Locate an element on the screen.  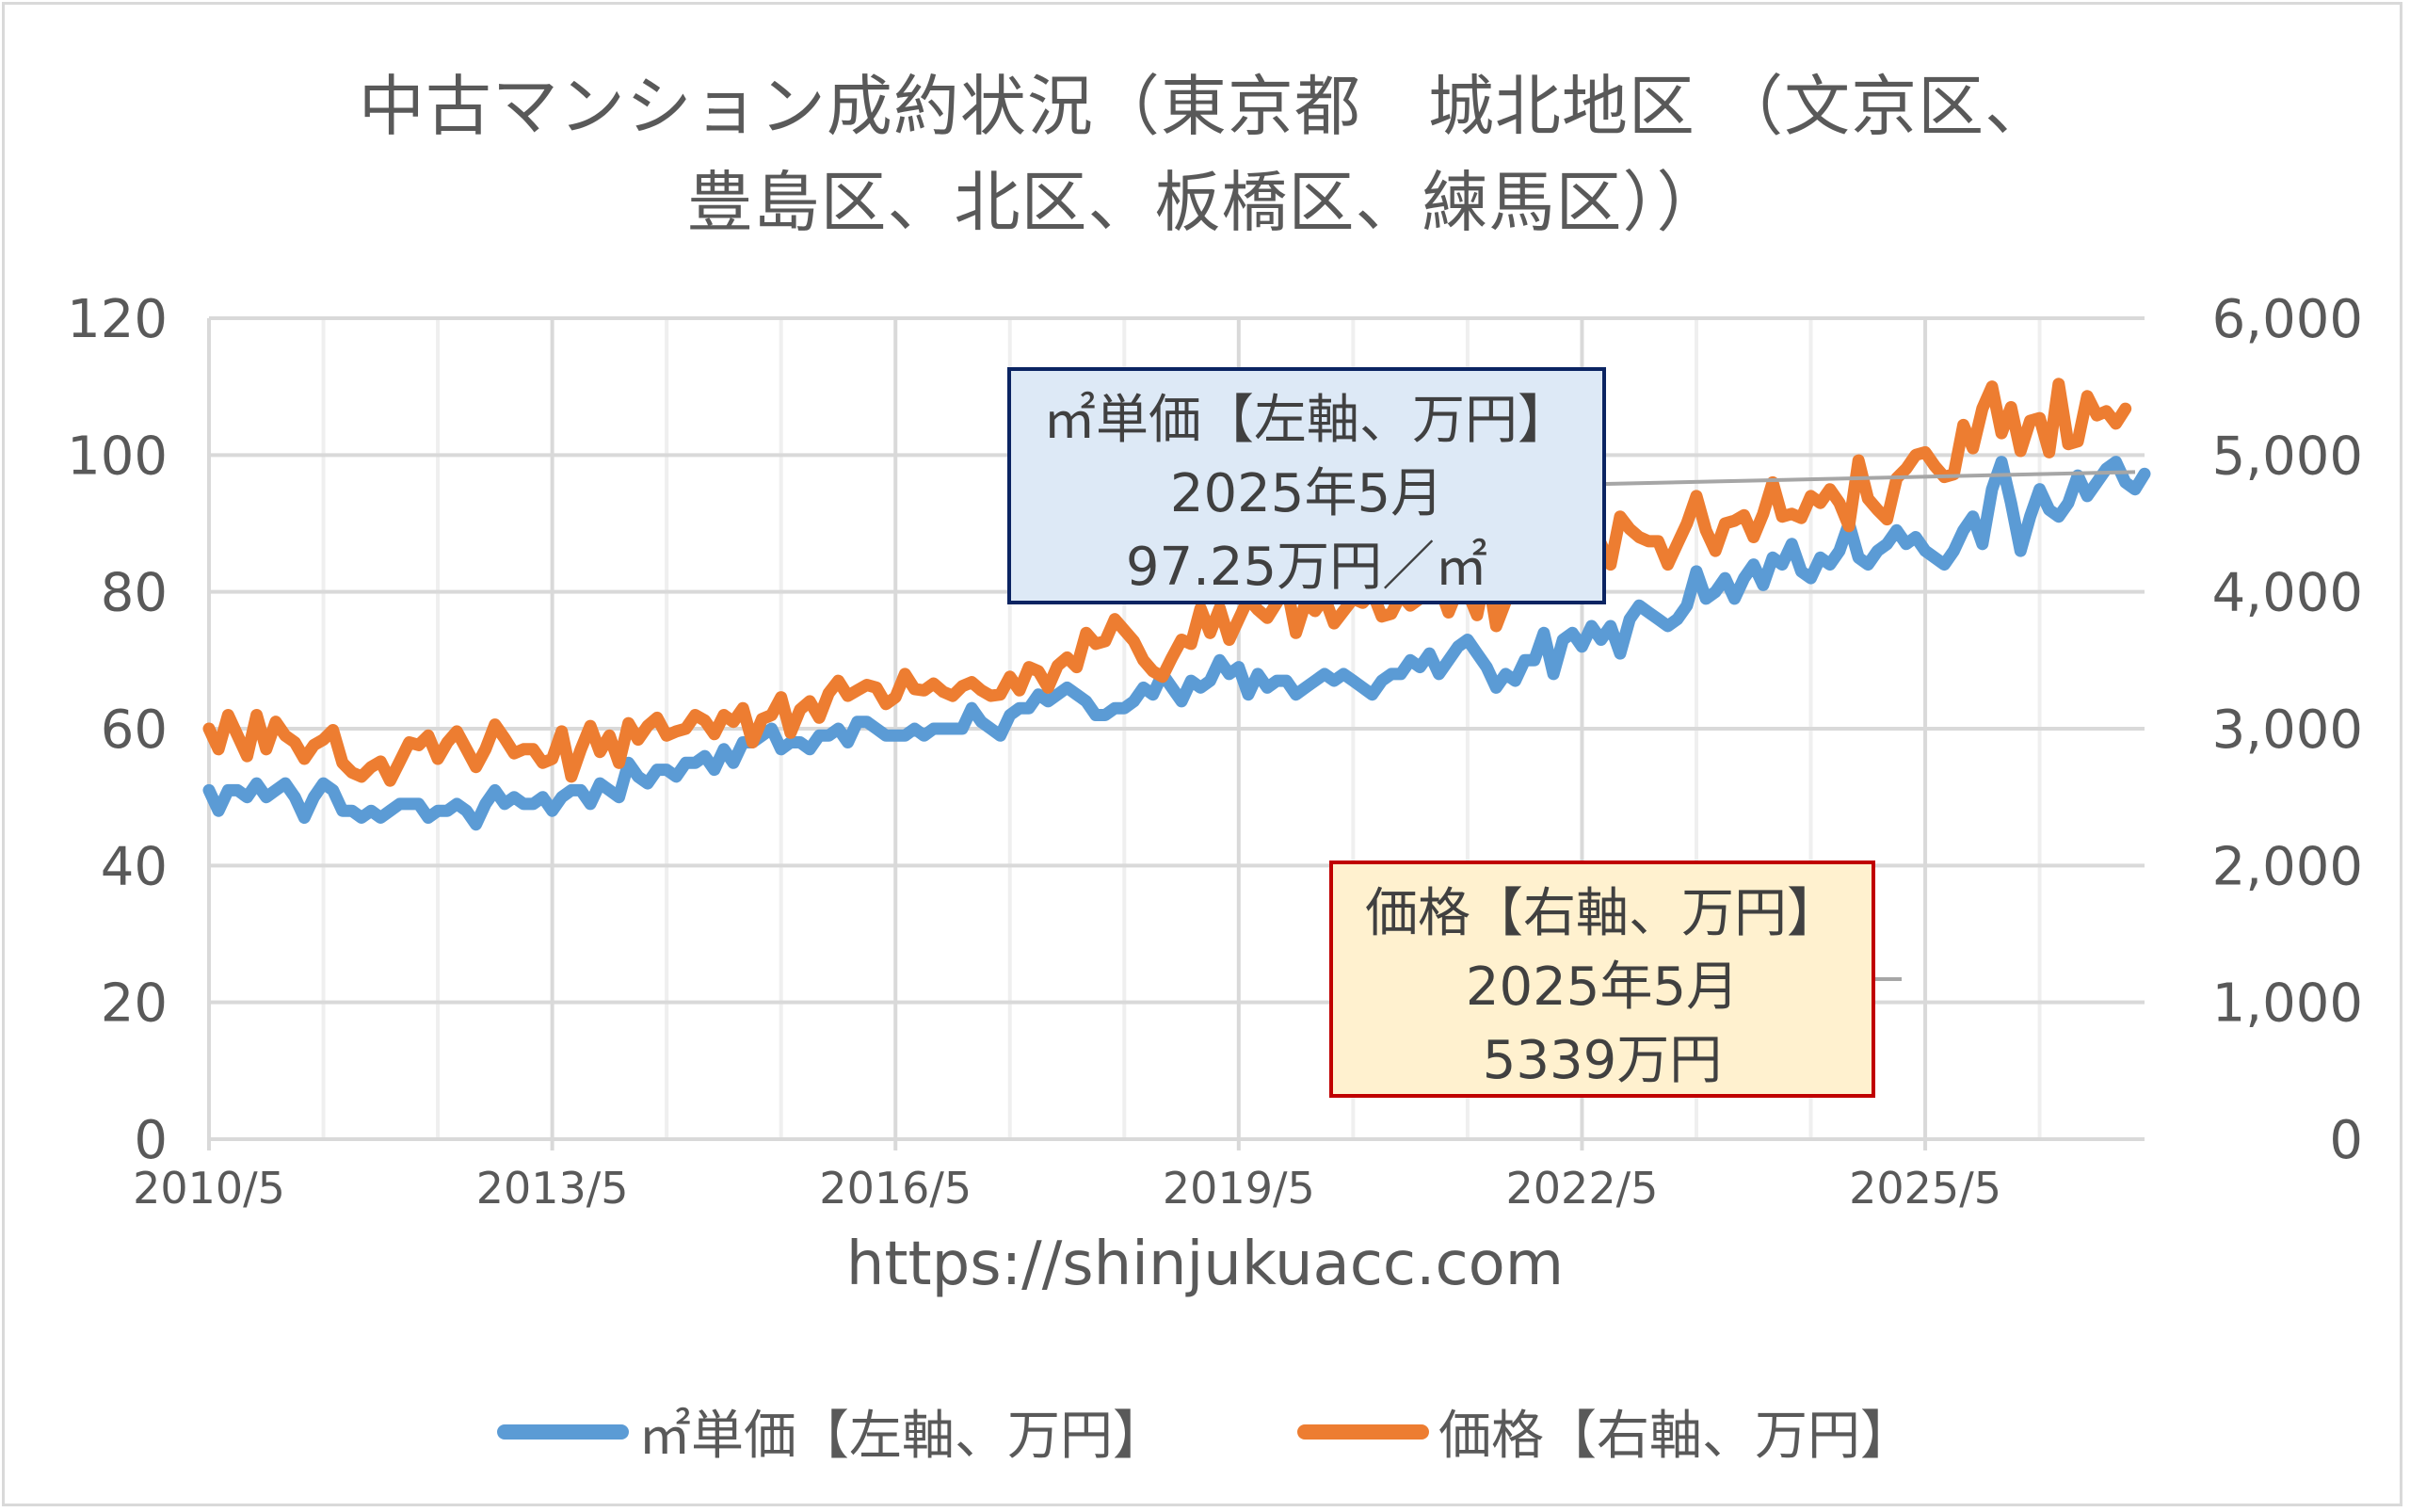
callout-leader-lines is located at coordinates (1870, 725).